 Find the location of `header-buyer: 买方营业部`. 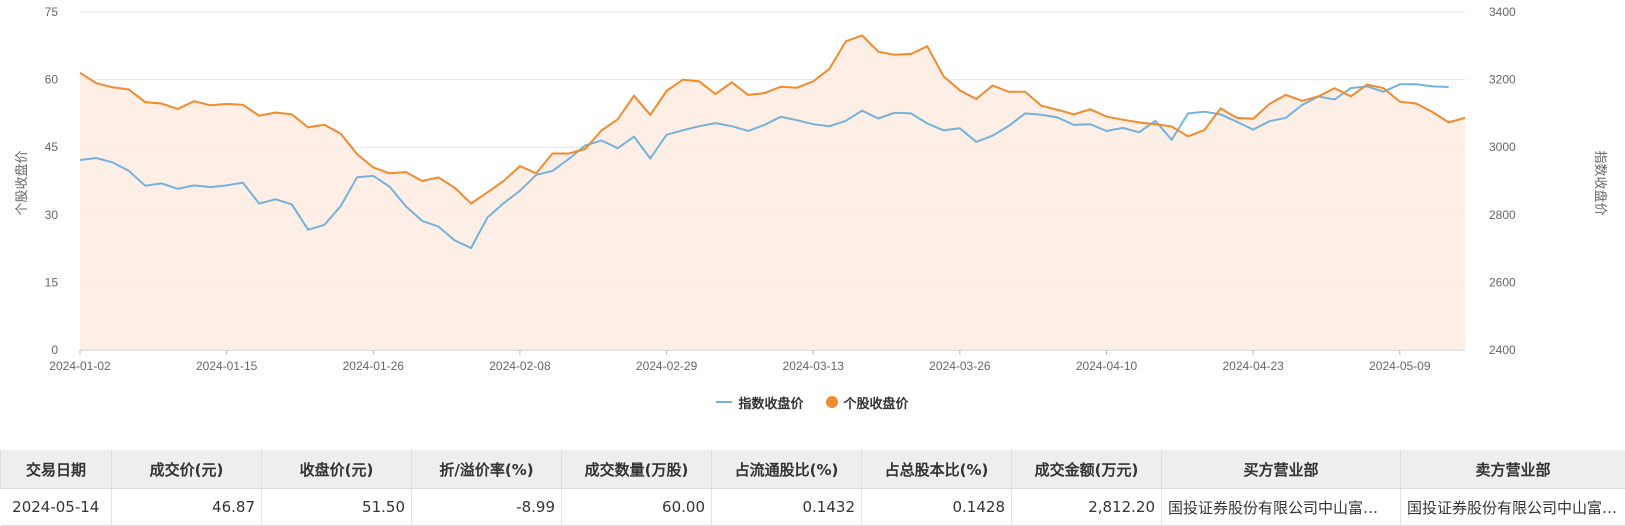

header-buyer: 买方营业部 is located at coordinates (1281, 469).